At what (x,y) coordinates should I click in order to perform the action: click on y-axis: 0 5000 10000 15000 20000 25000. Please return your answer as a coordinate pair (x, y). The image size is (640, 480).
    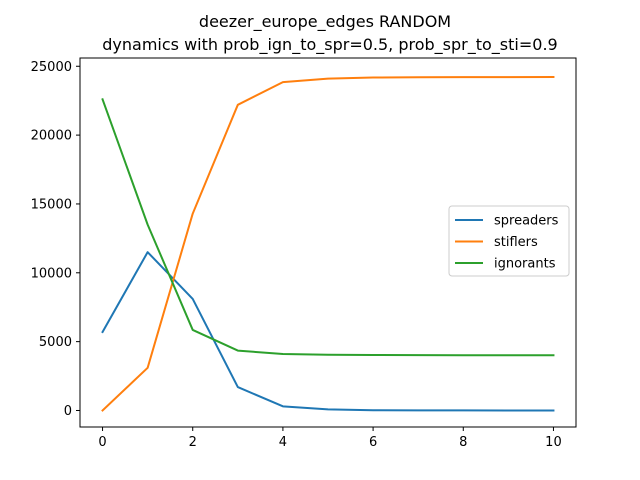
    Looking at the image, I should click on (55, 239).